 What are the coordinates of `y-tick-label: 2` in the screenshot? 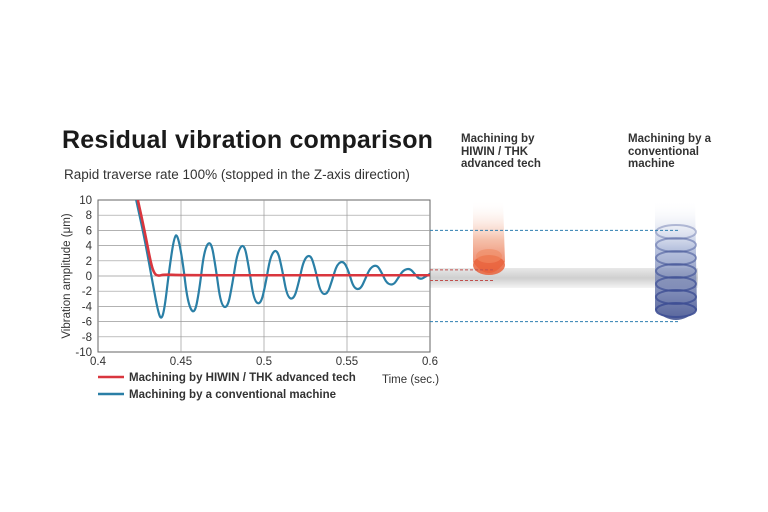 It's located at (89, 262).